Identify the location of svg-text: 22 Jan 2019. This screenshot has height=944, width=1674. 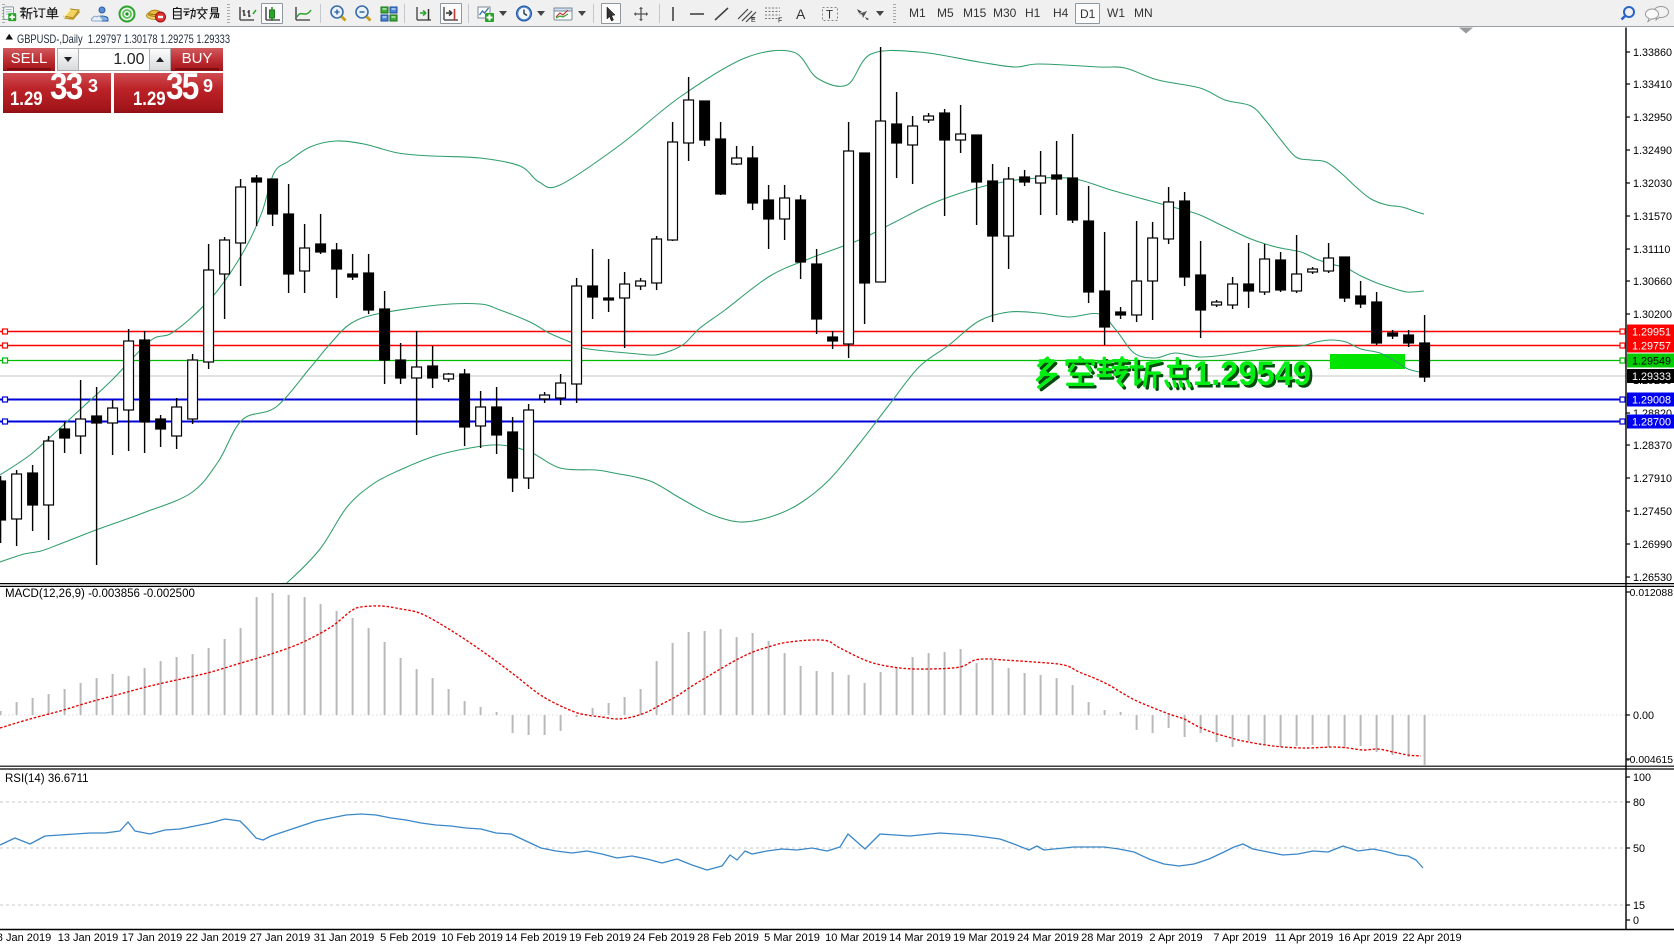
(216, 938).